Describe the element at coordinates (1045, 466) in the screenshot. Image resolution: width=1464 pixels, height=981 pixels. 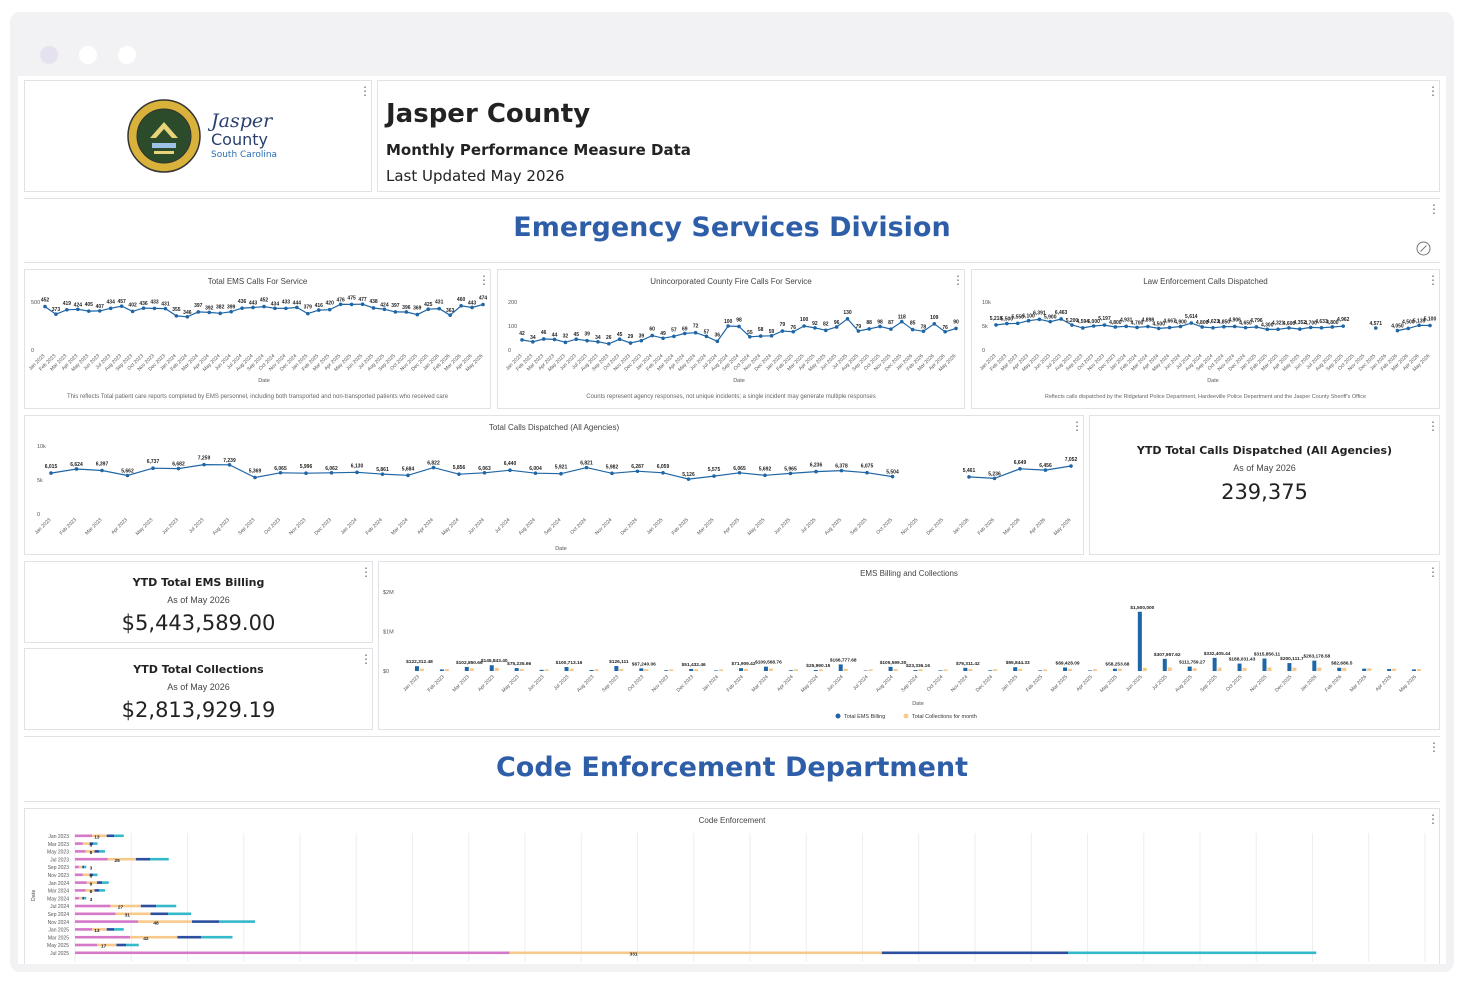
I see `data-label: 6,456` at that location.